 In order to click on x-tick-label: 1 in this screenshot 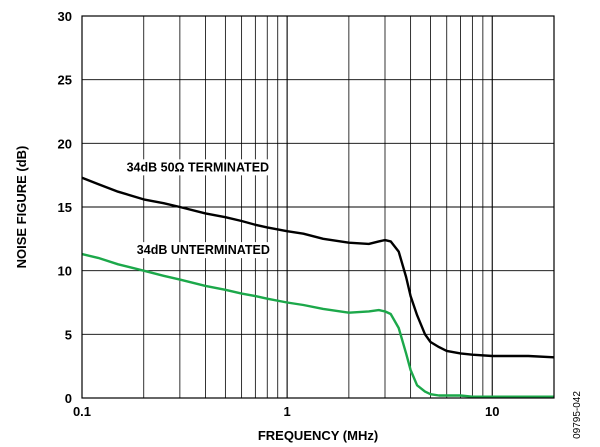, I will do `click(287, 411)`.